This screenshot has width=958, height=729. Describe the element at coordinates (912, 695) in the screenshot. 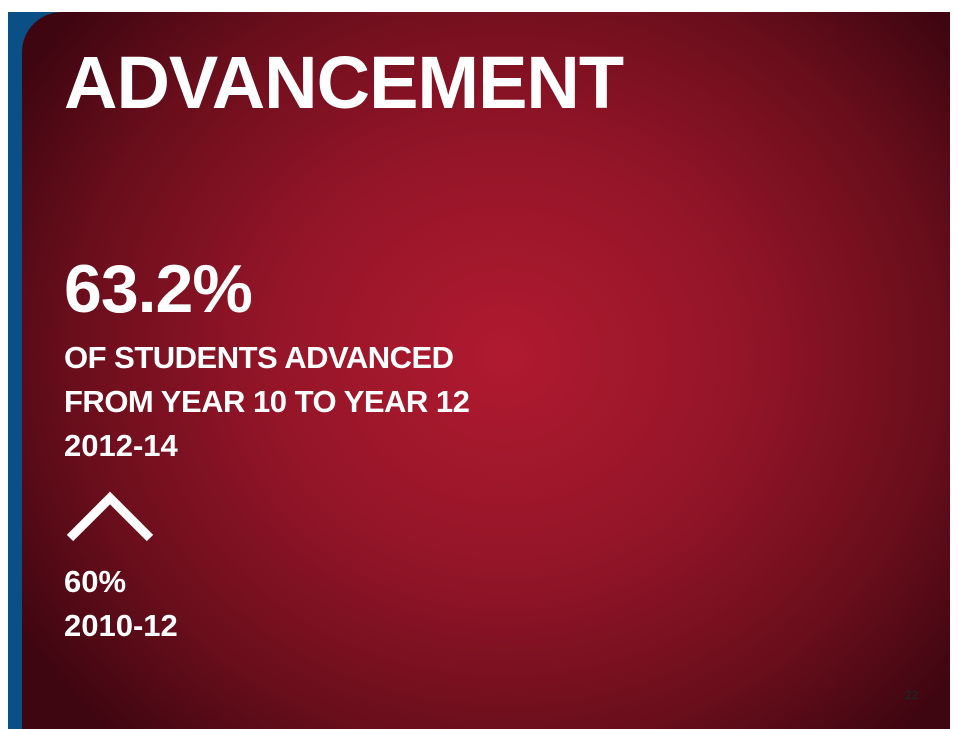

I see `page-number: 22` at that location.